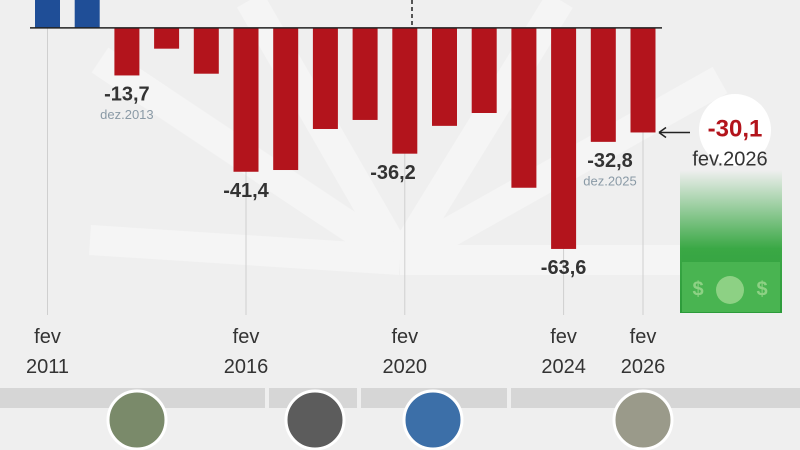 The width and height of the screenshot is (800, 450). I want to click on value-label: -30,1, so click(735, 128).